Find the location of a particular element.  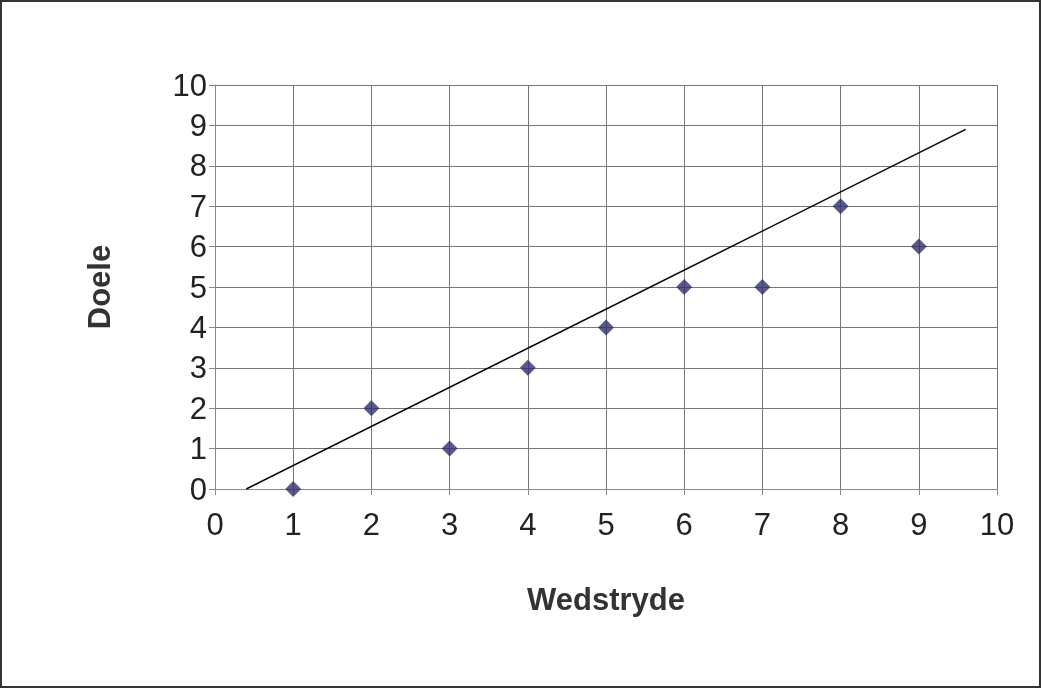

y-tick-label: 2 is located at coordinates (198, 408).